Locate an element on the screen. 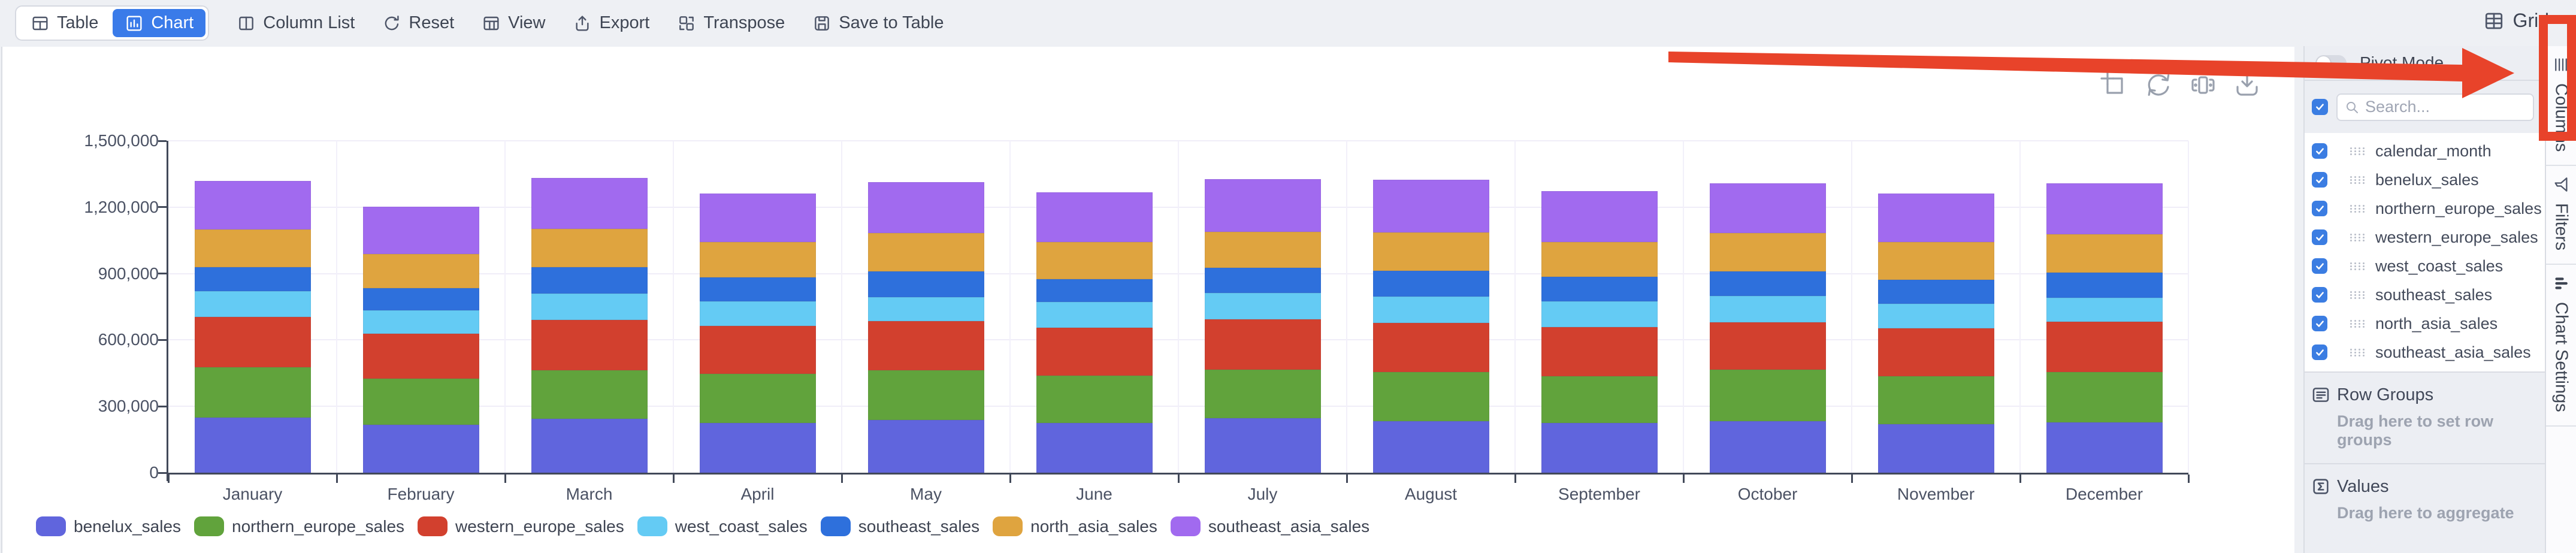 Image resolution: width=2576 pixels, height=553 pixels. reset-button: Reset is located at coordinates (418, 23).